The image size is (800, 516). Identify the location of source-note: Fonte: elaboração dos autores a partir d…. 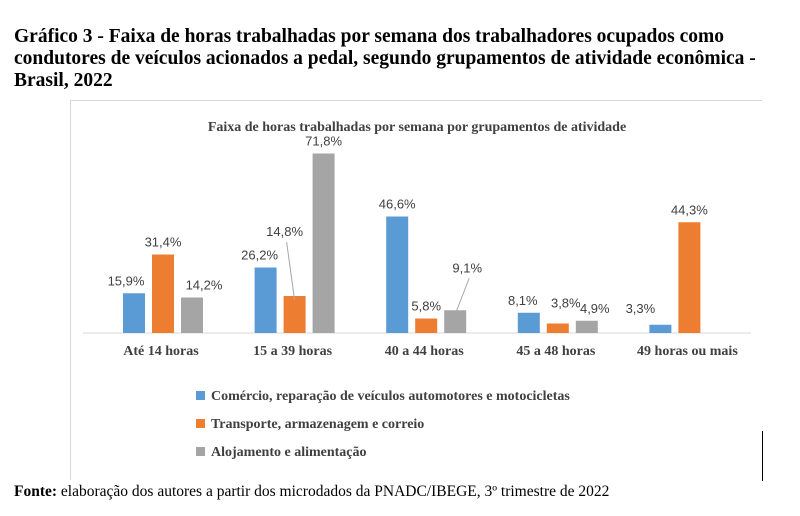
(311, 492).